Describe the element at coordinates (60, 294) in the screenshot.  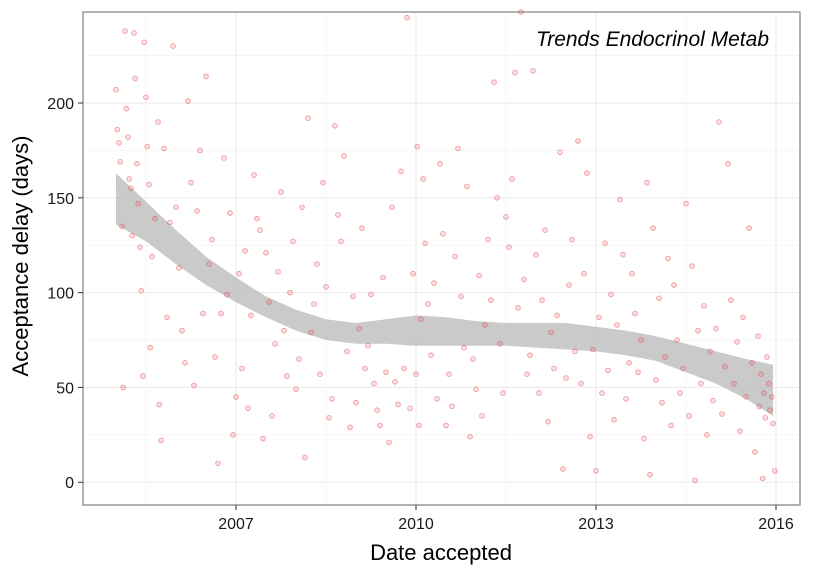
I see `y-tick-label: 100` at that location.